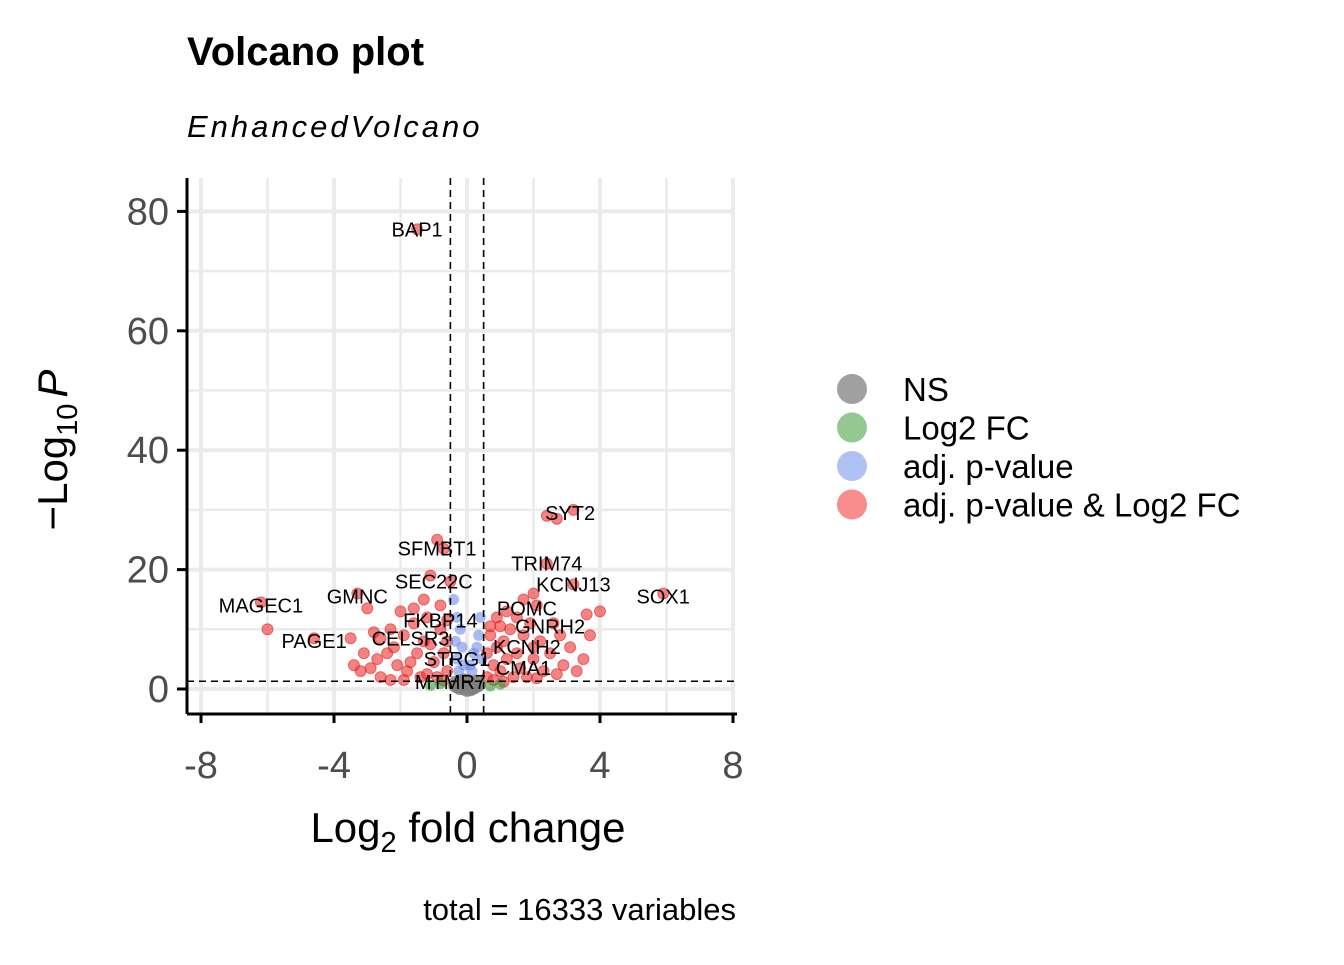 The height and width of the screenshot is (965, 1344). Describe the element at coordinates (411, 639) in the screenshot. I see `gene-label: CELSR3` at that location.